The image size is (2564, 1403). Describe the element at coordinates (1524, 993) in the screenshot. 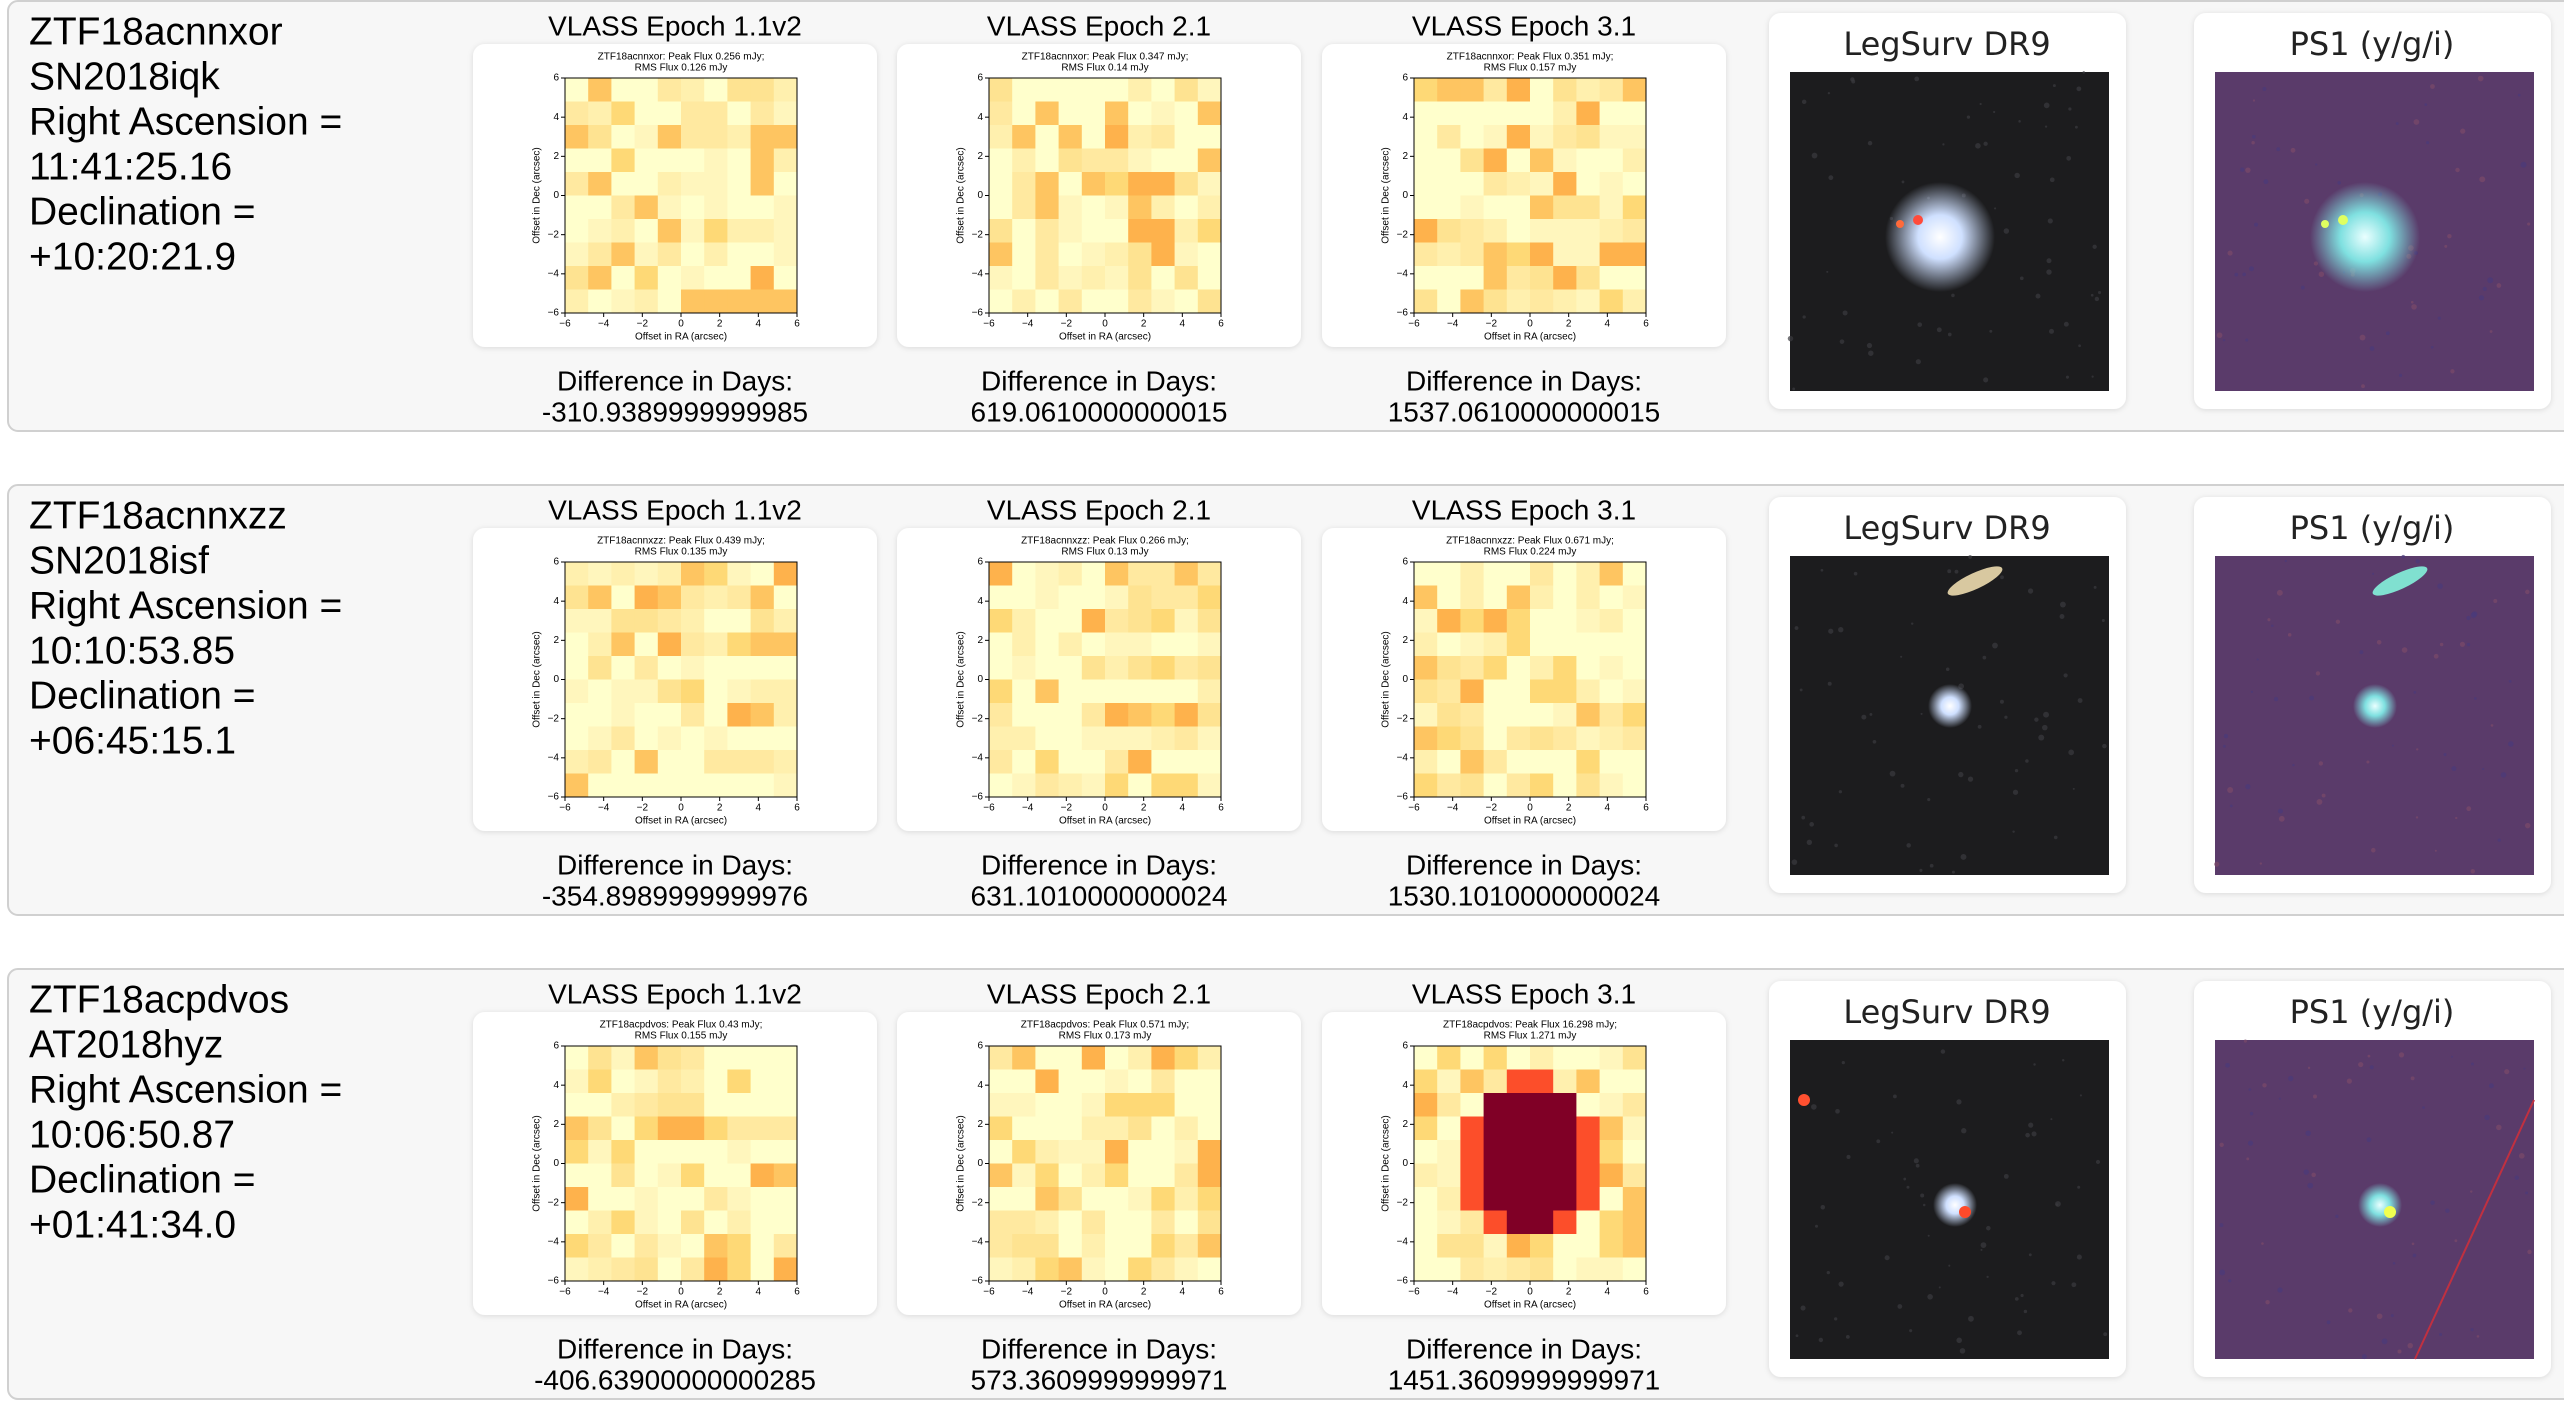

I see `epoch-title: VLASS Epoch 3.1` at that location.